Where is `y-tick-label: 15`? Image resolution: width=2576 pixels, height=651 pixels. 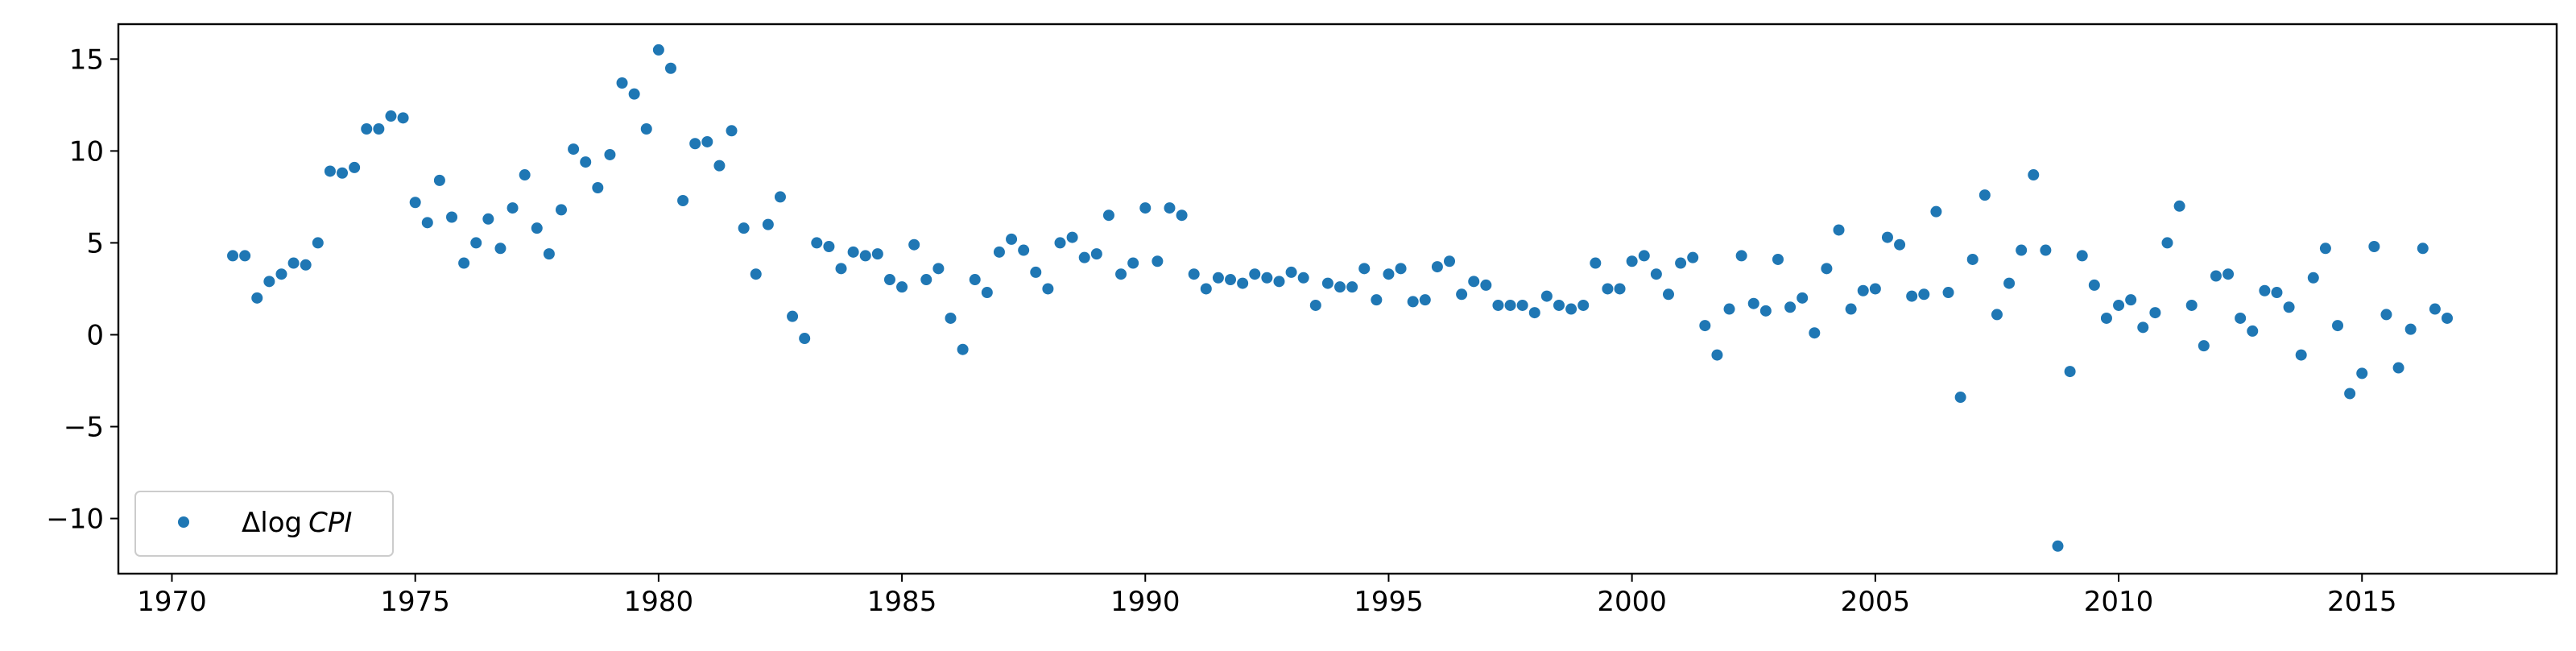
y-tick-label: 15 is located at coordinates (86, 60).